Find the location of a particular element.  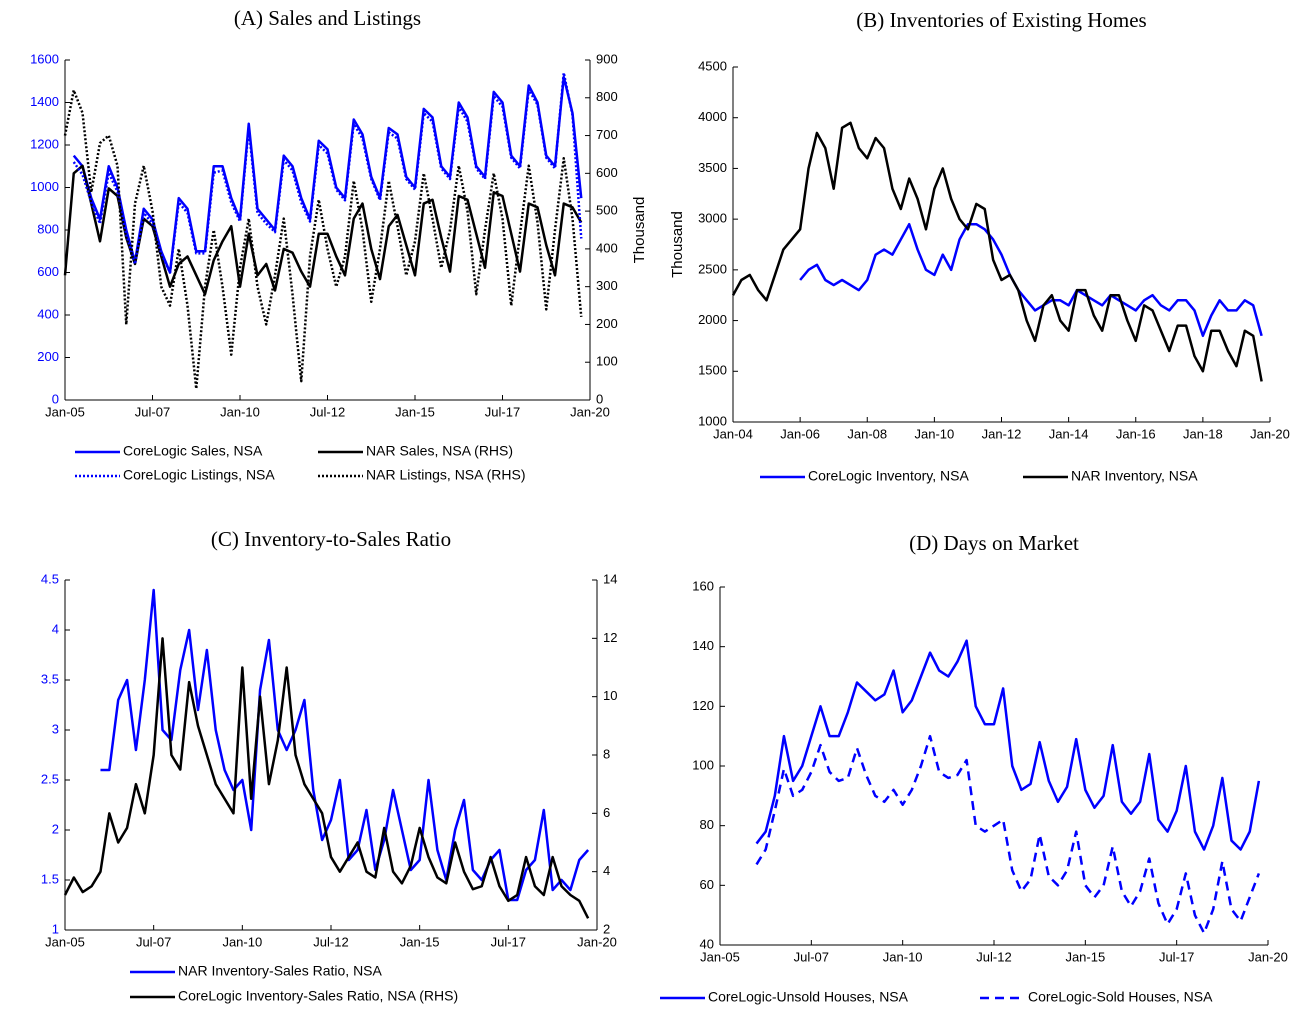

y2-tick-label: 4 is located at coordinates (606, 870).